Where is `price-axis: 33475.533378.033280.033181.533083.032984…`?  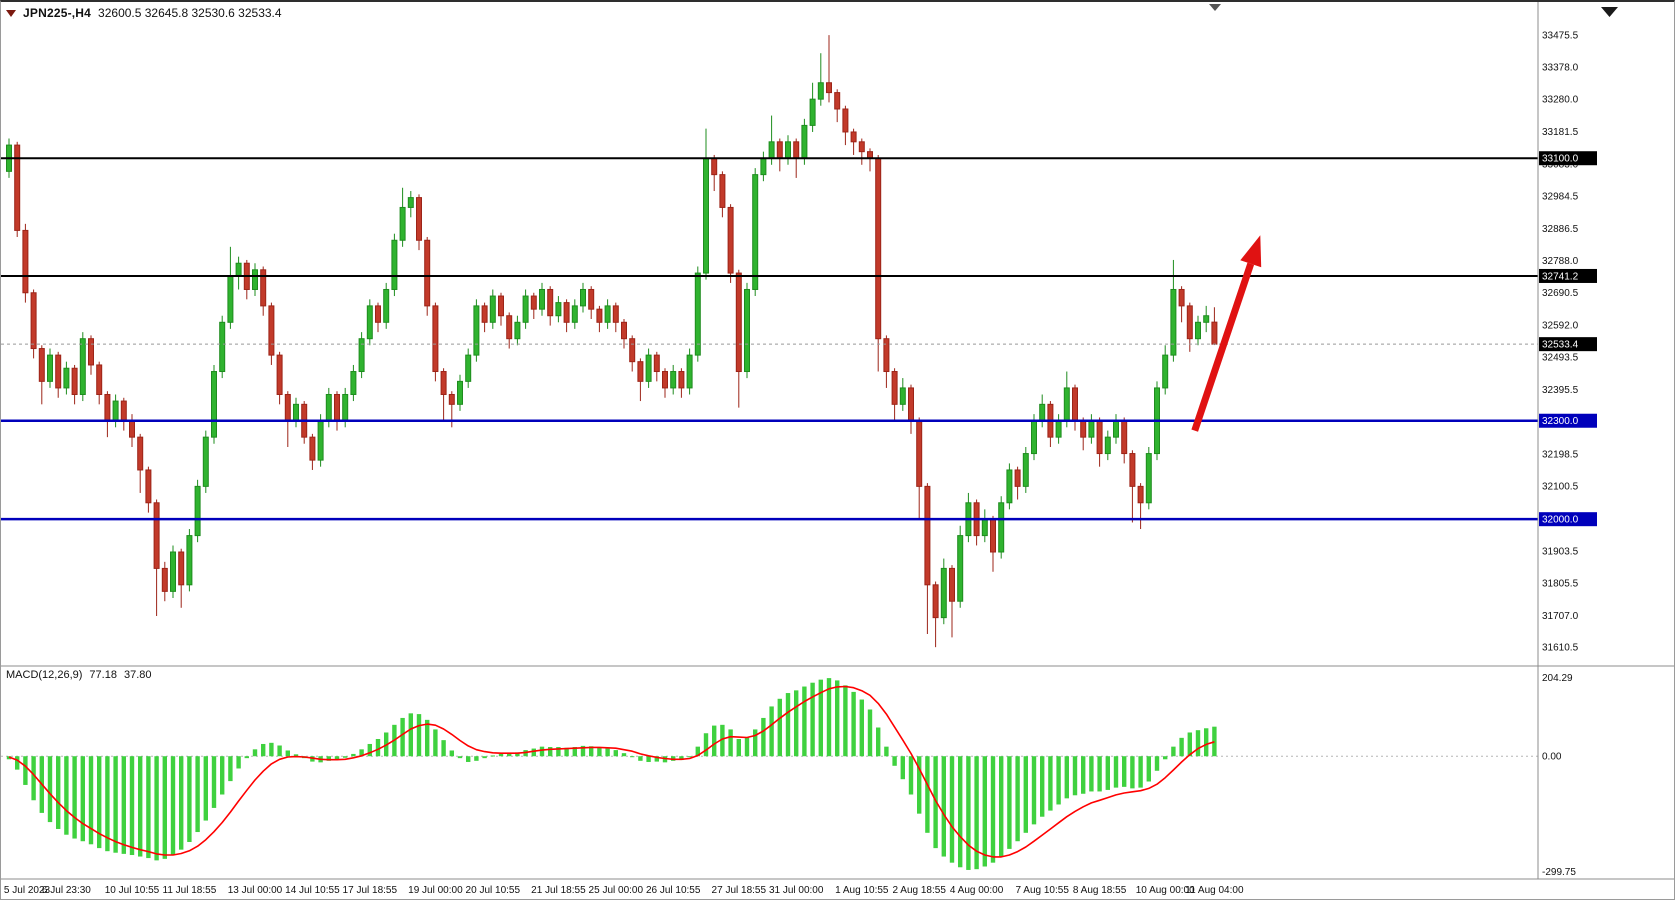 price-axis: 33475.533378.033280.033181.533083.032984… is located at coordinates (1568, 342).